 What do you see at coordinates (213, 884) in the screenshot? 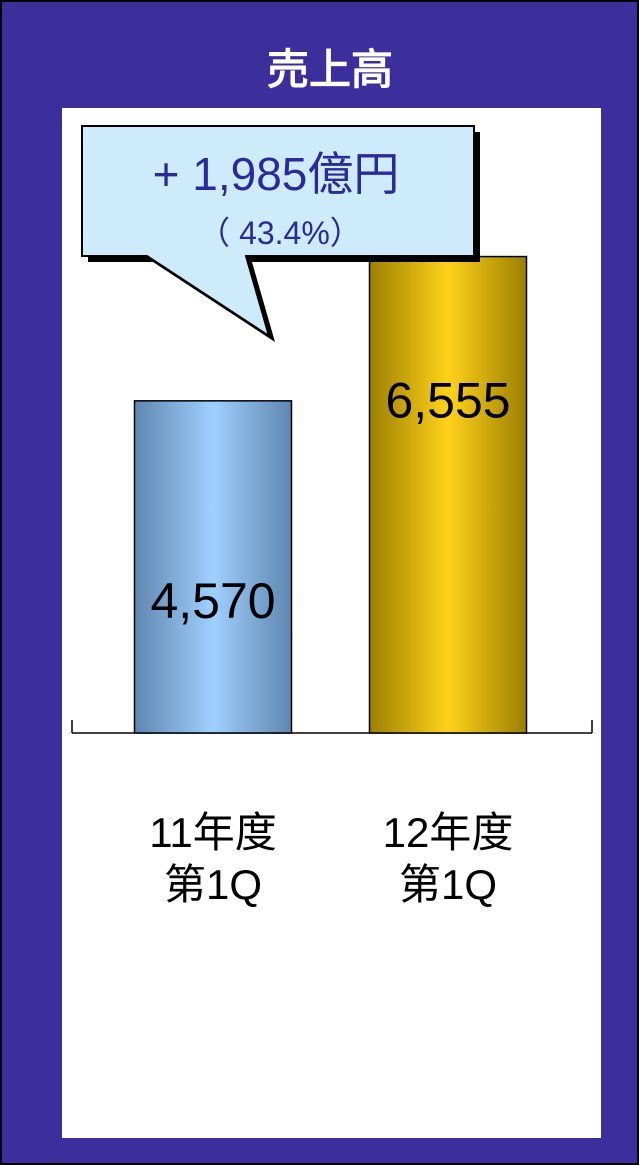
I see `category-label-1-line-2: 第1Q` at bounding box center [213, 884].